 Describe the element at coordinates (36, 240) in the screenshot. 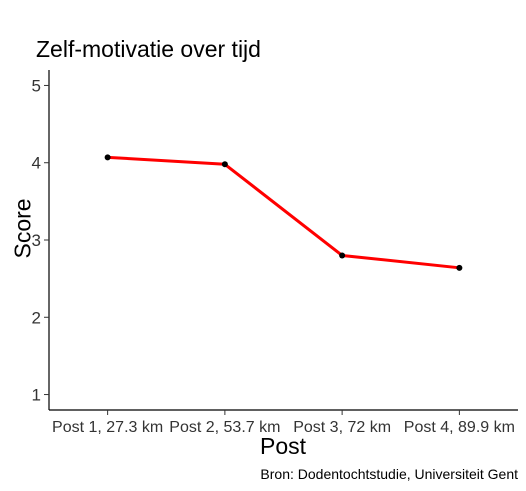

I see `y-tick-label: 3` at that location.